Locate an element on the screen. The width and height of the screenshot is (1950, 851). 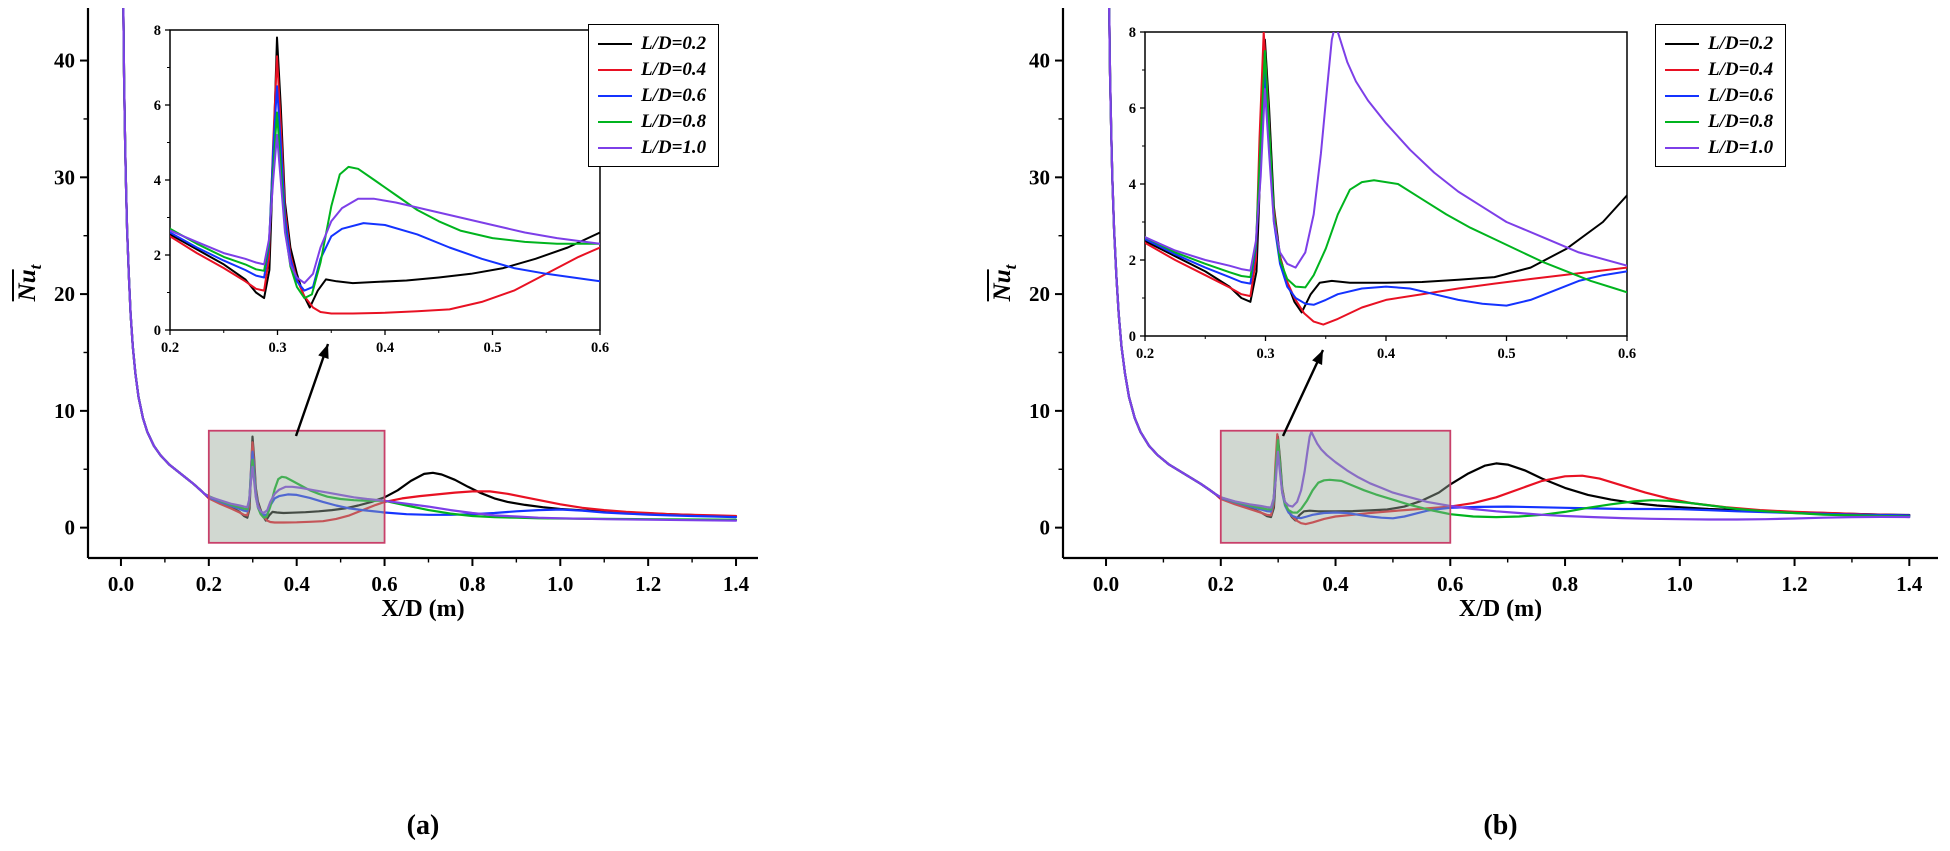
inset-series-line-L-D-0.6 is located at coordinates (385, 188).